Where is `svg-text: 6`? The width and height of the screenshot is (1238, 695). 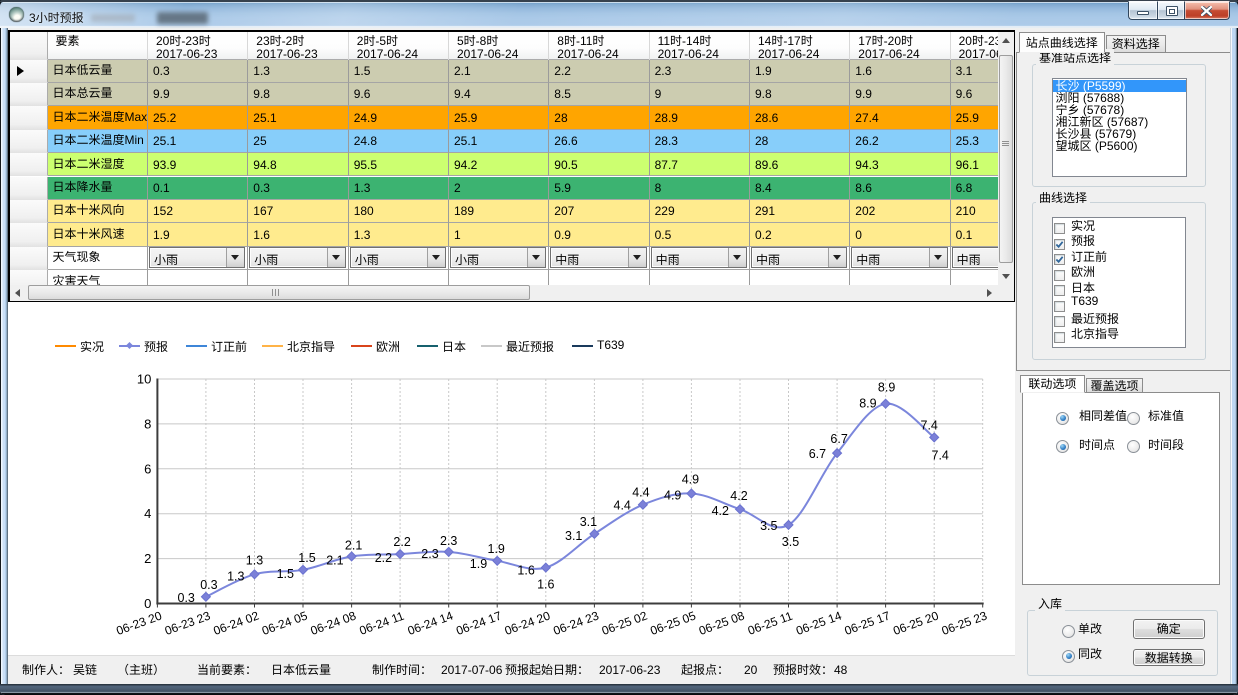 svg-text: 6 is located at coordinates (147, 468).